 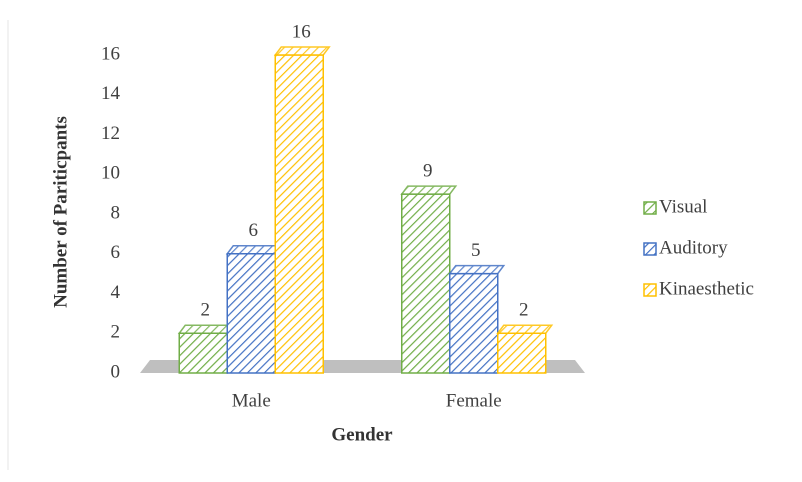 I want to click on x-axis-title: Gender, so click(x=362, y=434).